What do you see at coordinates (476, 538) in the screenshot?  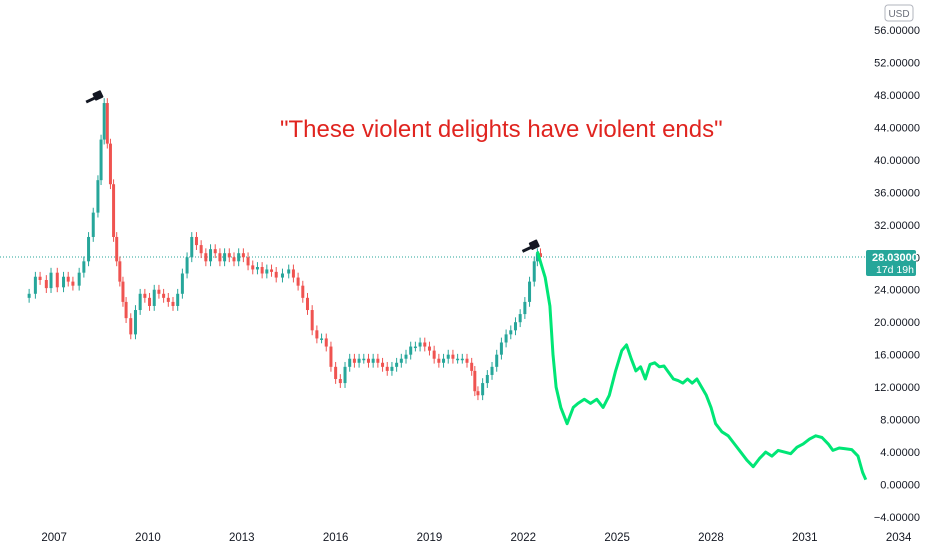 I see `x-axis: 2007 2010 2013 2016 2019 2022 2025 2028 2031 2034` at bounding box center [476, 538].